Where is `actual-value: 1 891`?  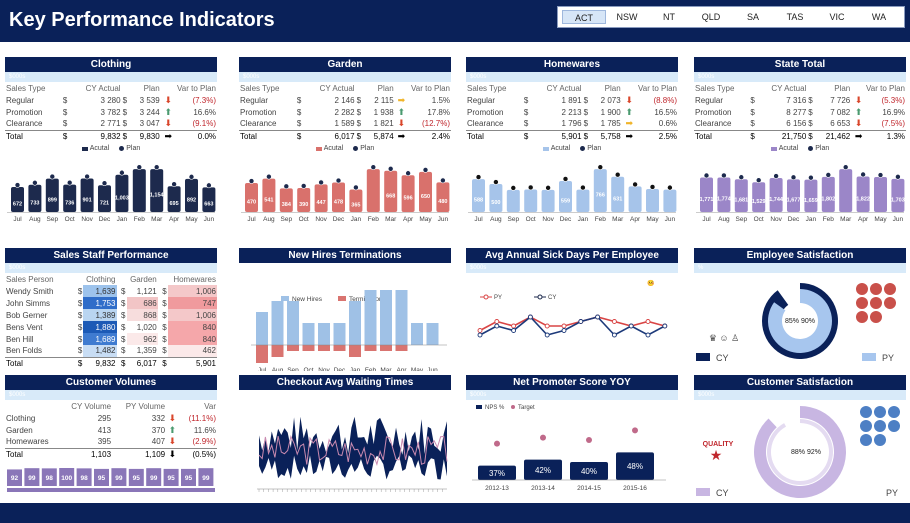
actual-value: 1 891 is located at coordinates (571, 100).